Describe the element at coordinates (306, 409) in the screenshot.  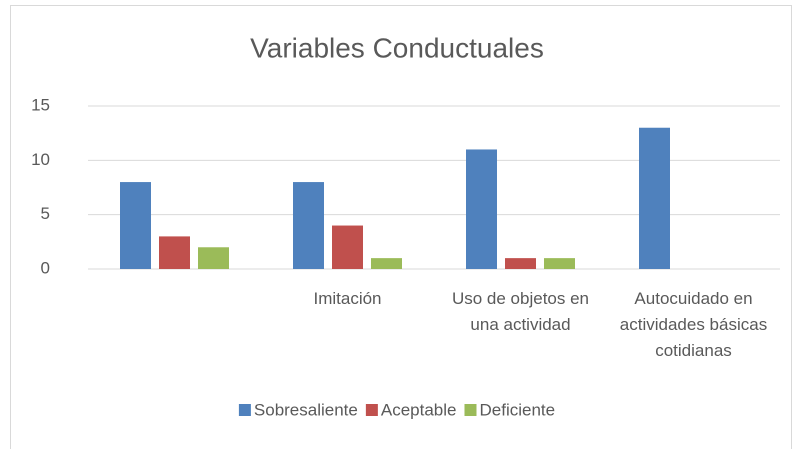
I see `legend-label: Sobresaliente` at that location.